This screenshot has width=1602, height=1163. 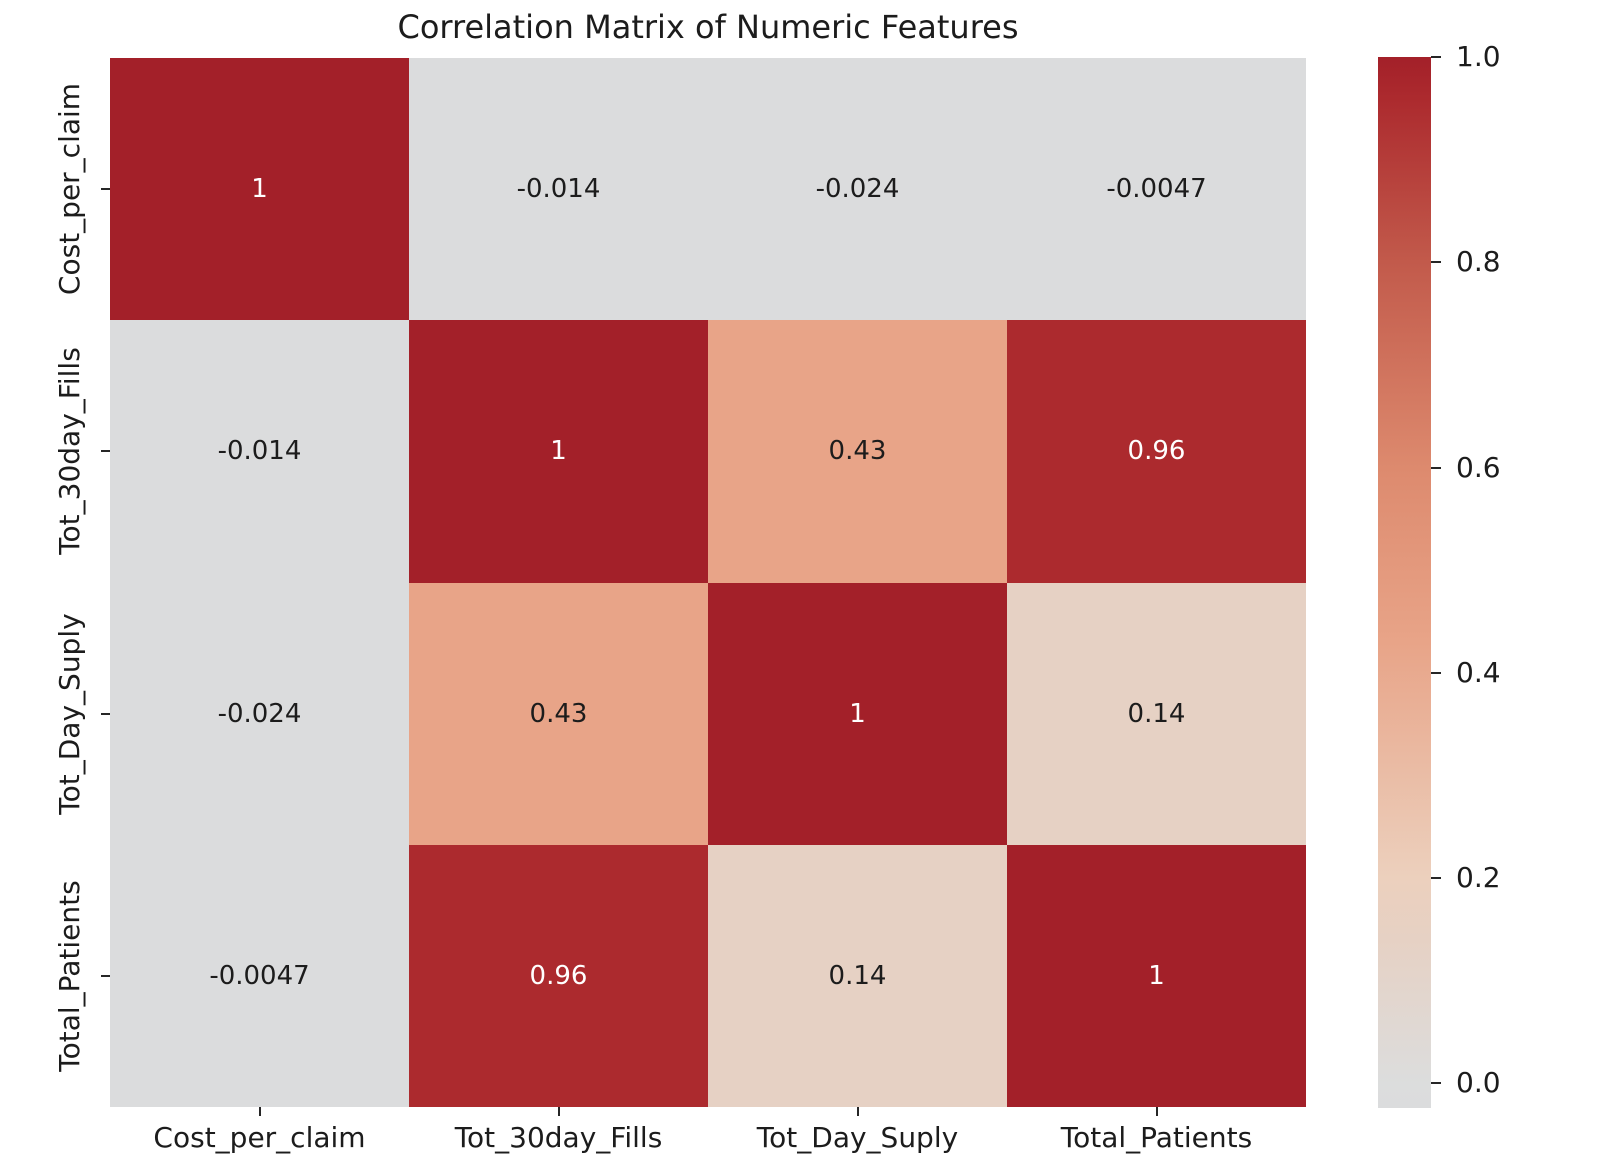 I want to click on x-axis-label: Total_Patients, so click(x=1156, y=1137).